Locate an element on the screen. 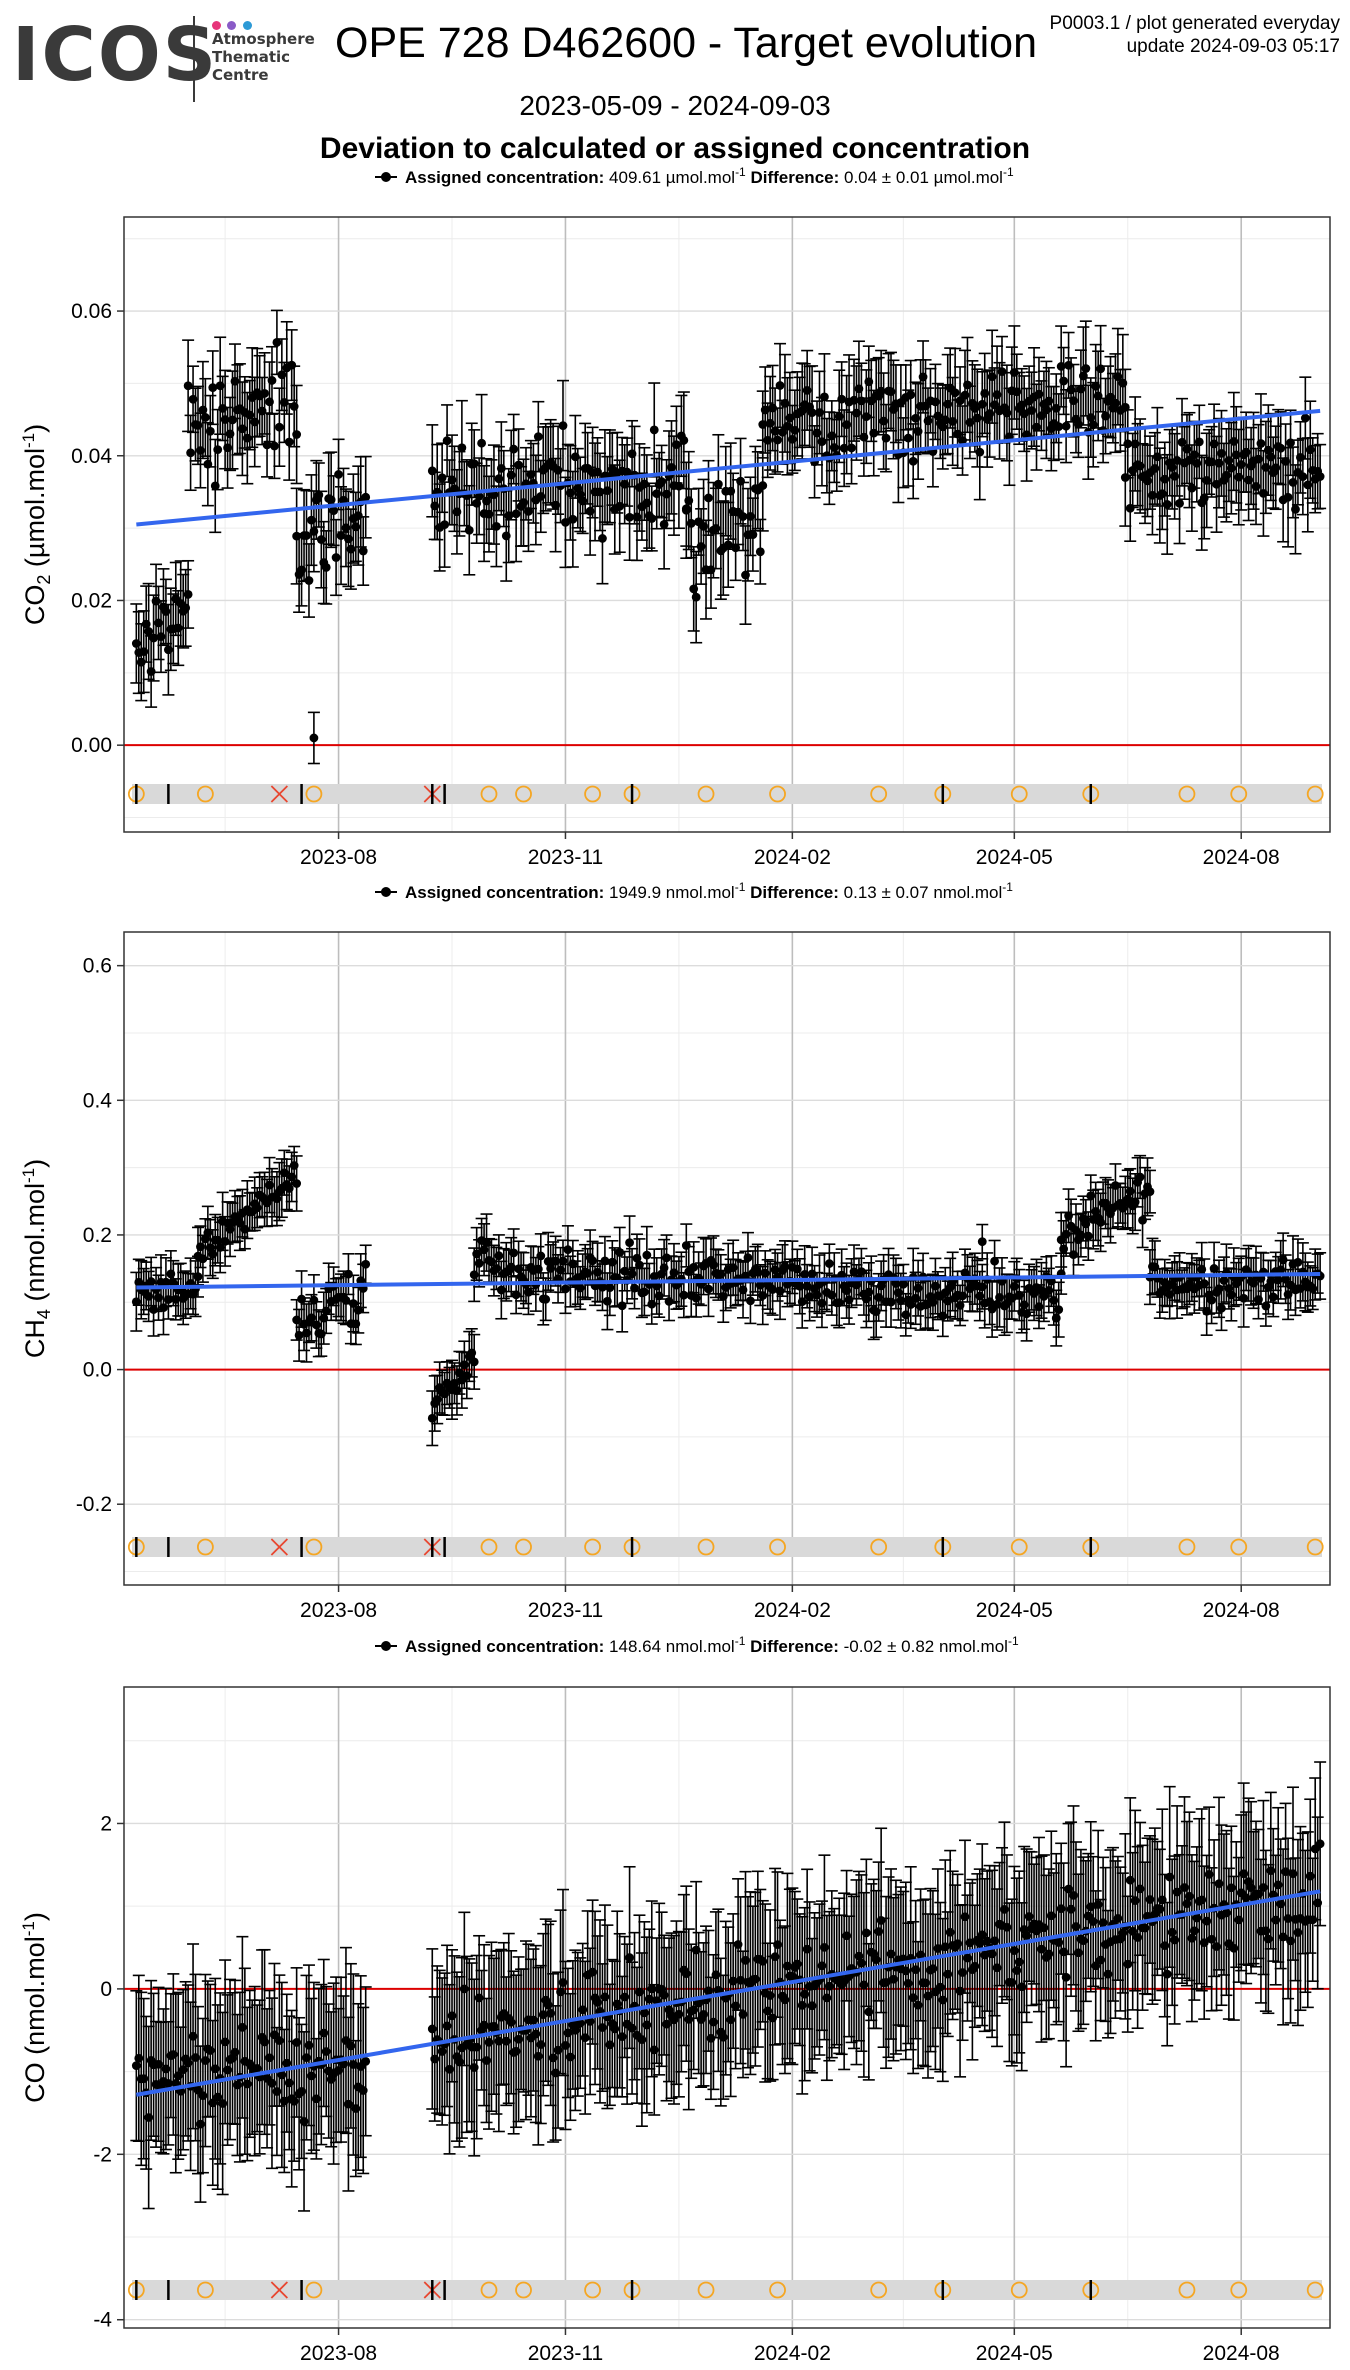 This screenshot has height=2370, width=1350. icos-logo: ICOS is located at coordinates (115, 55).